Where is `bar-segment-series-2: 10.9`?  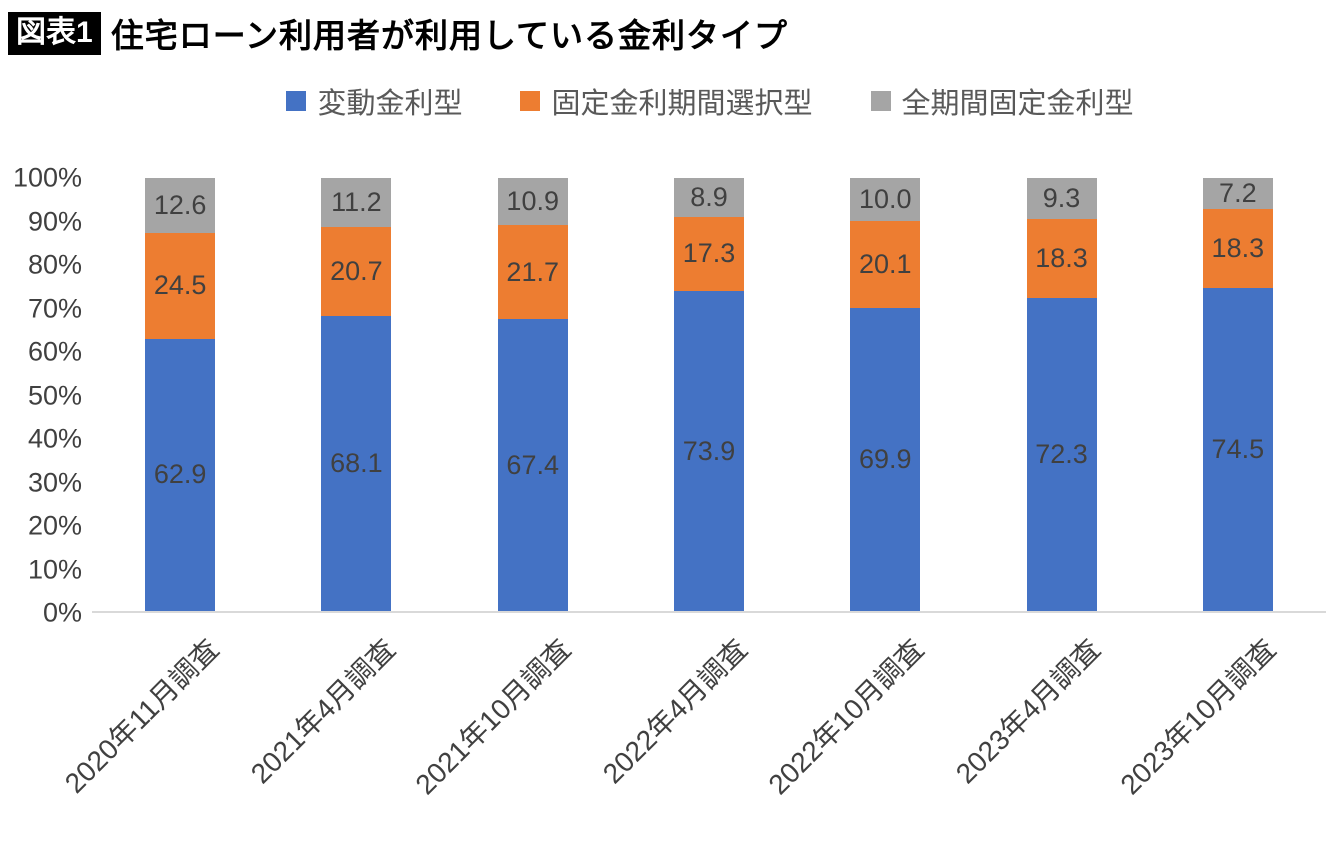 bar-segment-series-2: 10.9 is located at coordinates (532, 202).